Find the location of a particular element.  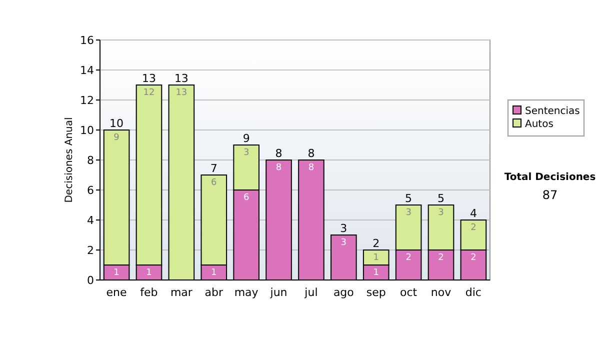

x-tick-label: oct is located at coordinates (409, 292).